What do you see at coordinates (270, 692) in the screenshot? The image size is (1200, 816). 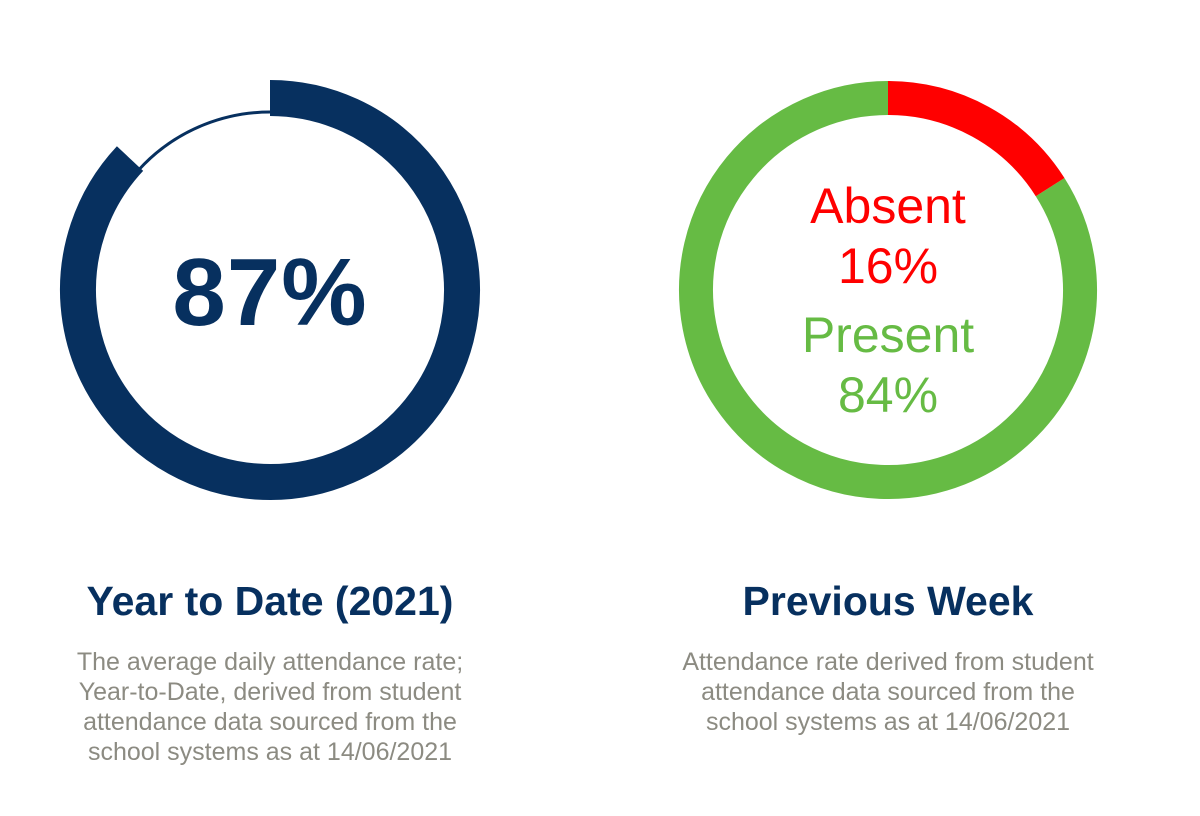 I see `ytd-desc-line: Year-to-Date, derived from student` at bounding box center [270, 692].